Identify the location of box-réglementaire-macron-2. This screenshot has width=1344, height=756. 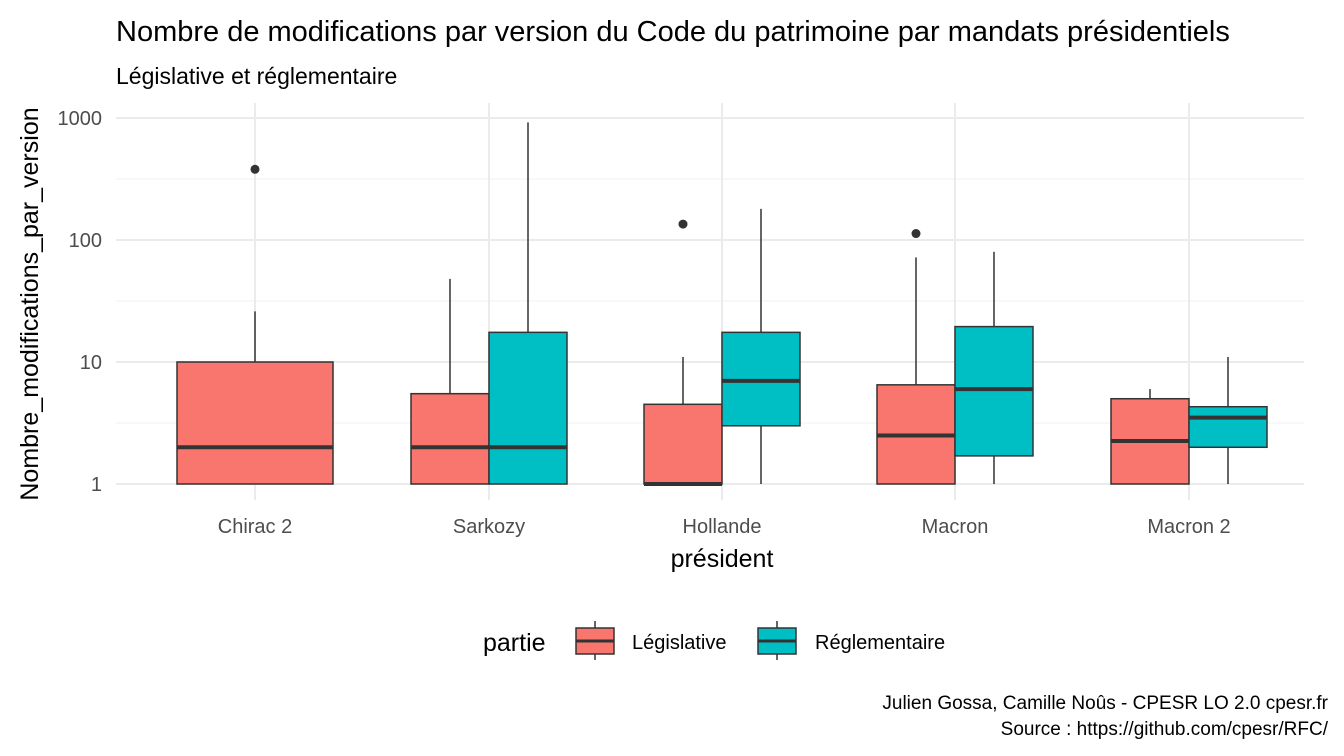
(1228, 420).